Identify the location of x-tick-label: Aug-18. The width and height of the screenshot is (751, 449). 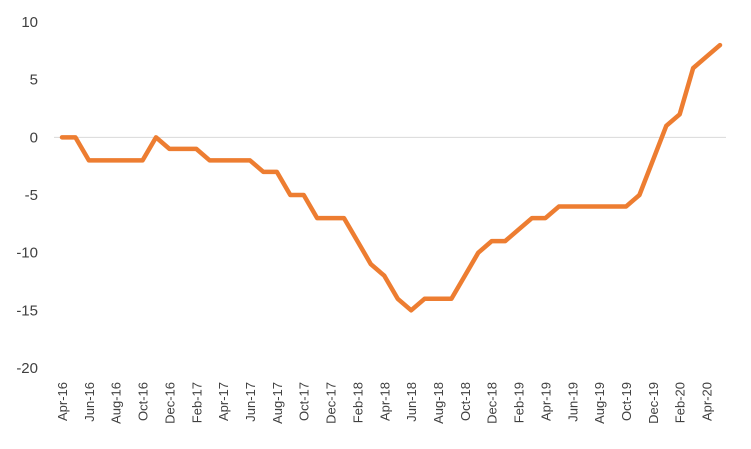
(438, 403).